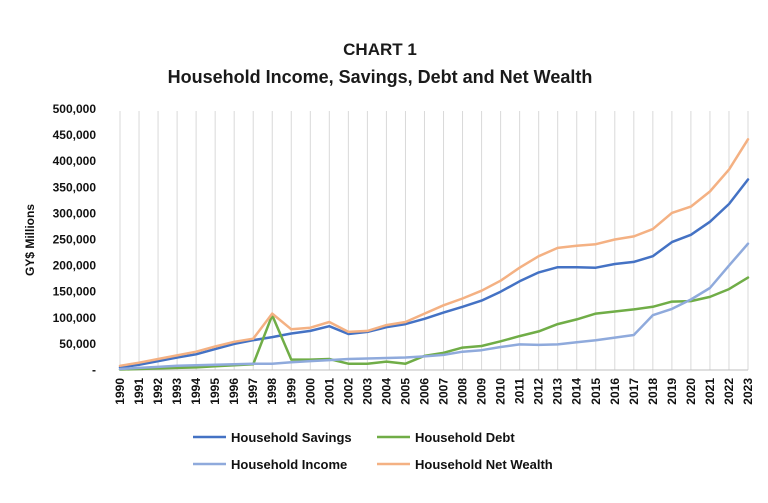 Image resolution: width=768 pixels, height=503 pixels. I want to click on y-tick-label: -, so click(94, 370).